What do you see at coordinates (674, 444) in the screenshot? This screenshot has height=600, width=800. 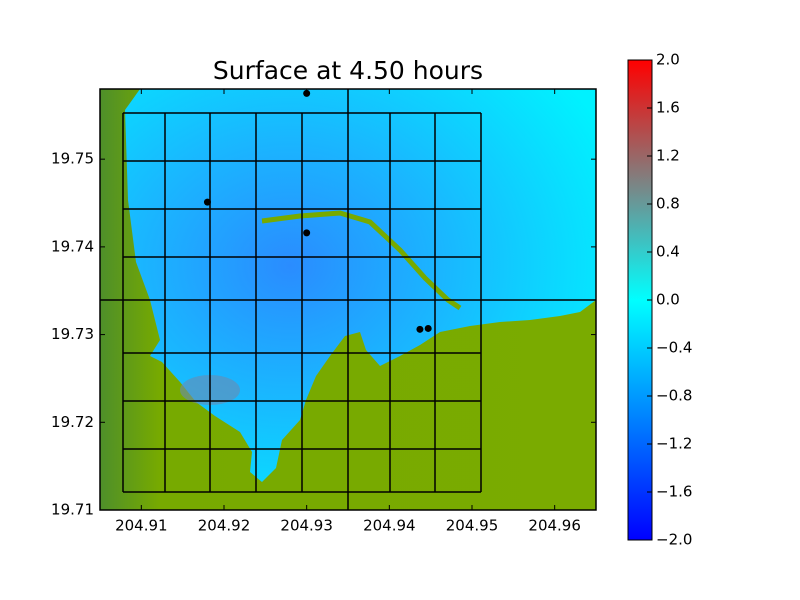 I see `colorbar-tick-label: −1.2` at bounding box center [674, 444].